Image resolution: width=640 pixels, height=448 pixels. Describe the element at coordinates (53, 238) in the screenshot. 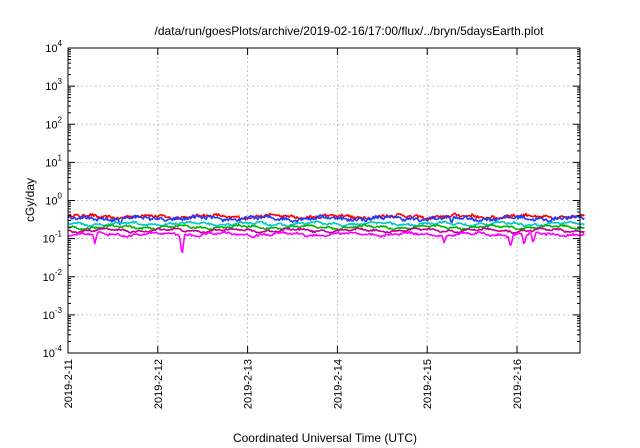

I see `y-tick-label: 10⁻¹` at that location.